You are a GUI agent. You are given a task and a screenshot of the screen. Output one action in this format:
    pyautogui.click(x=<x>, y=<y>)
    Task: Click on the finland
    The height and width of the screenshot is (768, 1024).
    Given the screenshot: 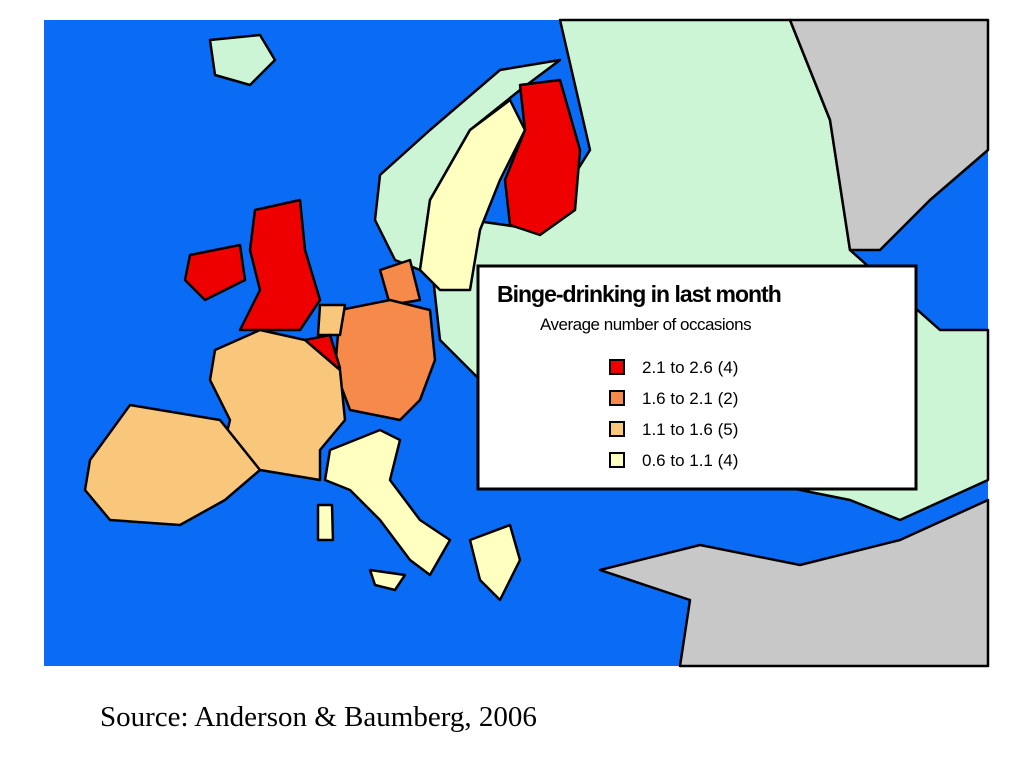 What is the action you would take?
    pyautogui.click(x=542, y=157)
    